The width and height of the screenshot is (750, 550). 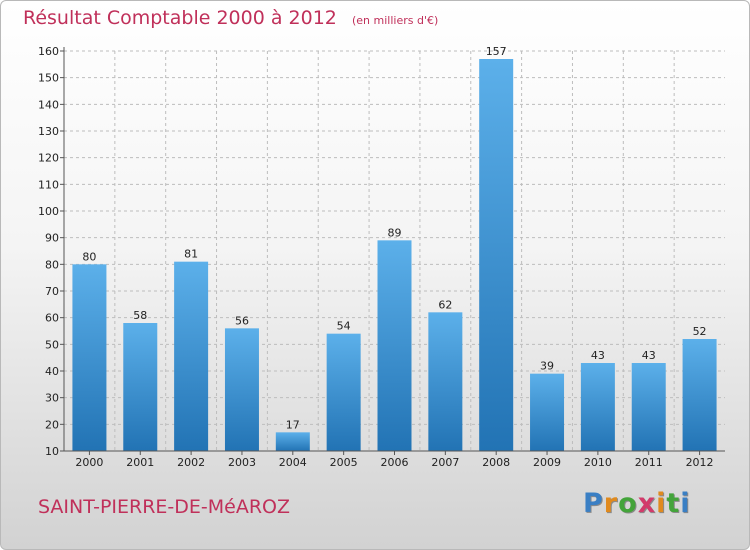 I want to click on logo-letter: x, so click(x=647, y=503).